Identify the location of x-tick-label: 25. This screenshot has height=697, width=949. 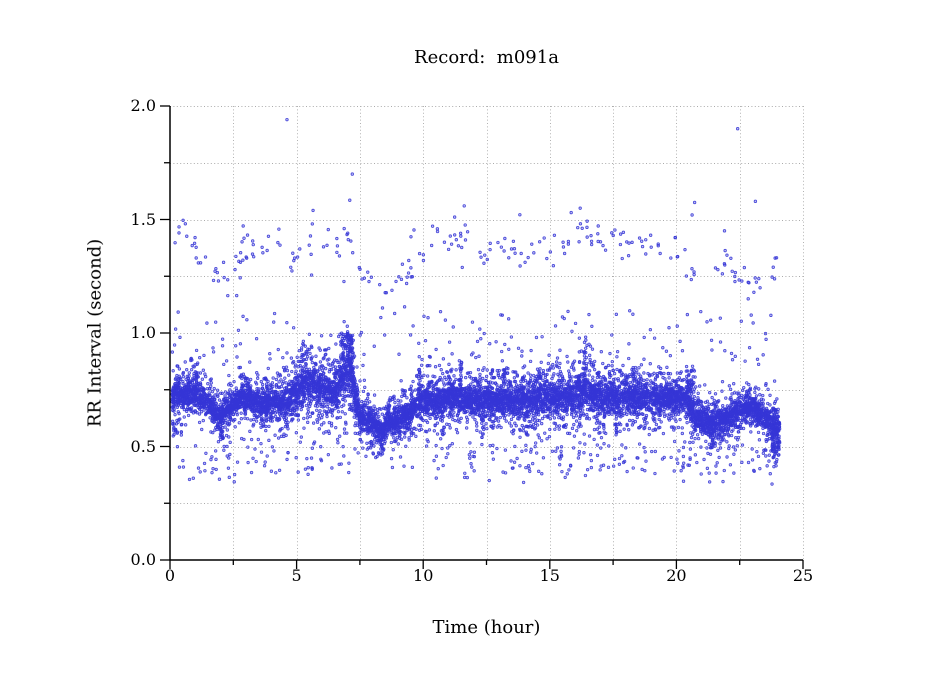
(803, 575).